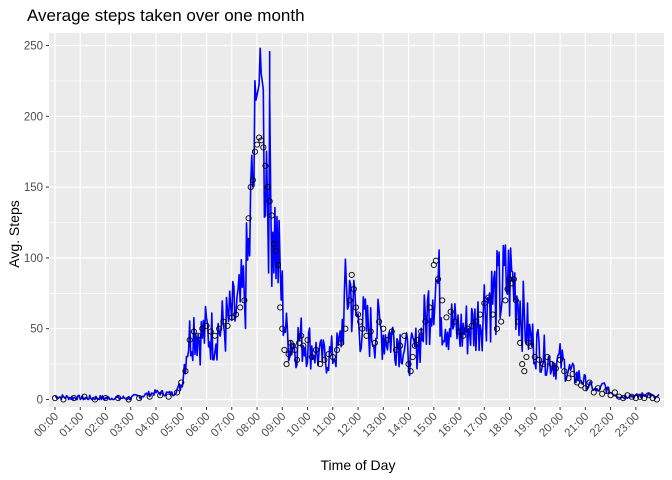 Image resolution: width=672 pixels, height=480 pixels. What do you see at coordinates (358, 465) in the screenshot?
I see `x-axis-title: Time of Day` at bounding box center [358, 465].